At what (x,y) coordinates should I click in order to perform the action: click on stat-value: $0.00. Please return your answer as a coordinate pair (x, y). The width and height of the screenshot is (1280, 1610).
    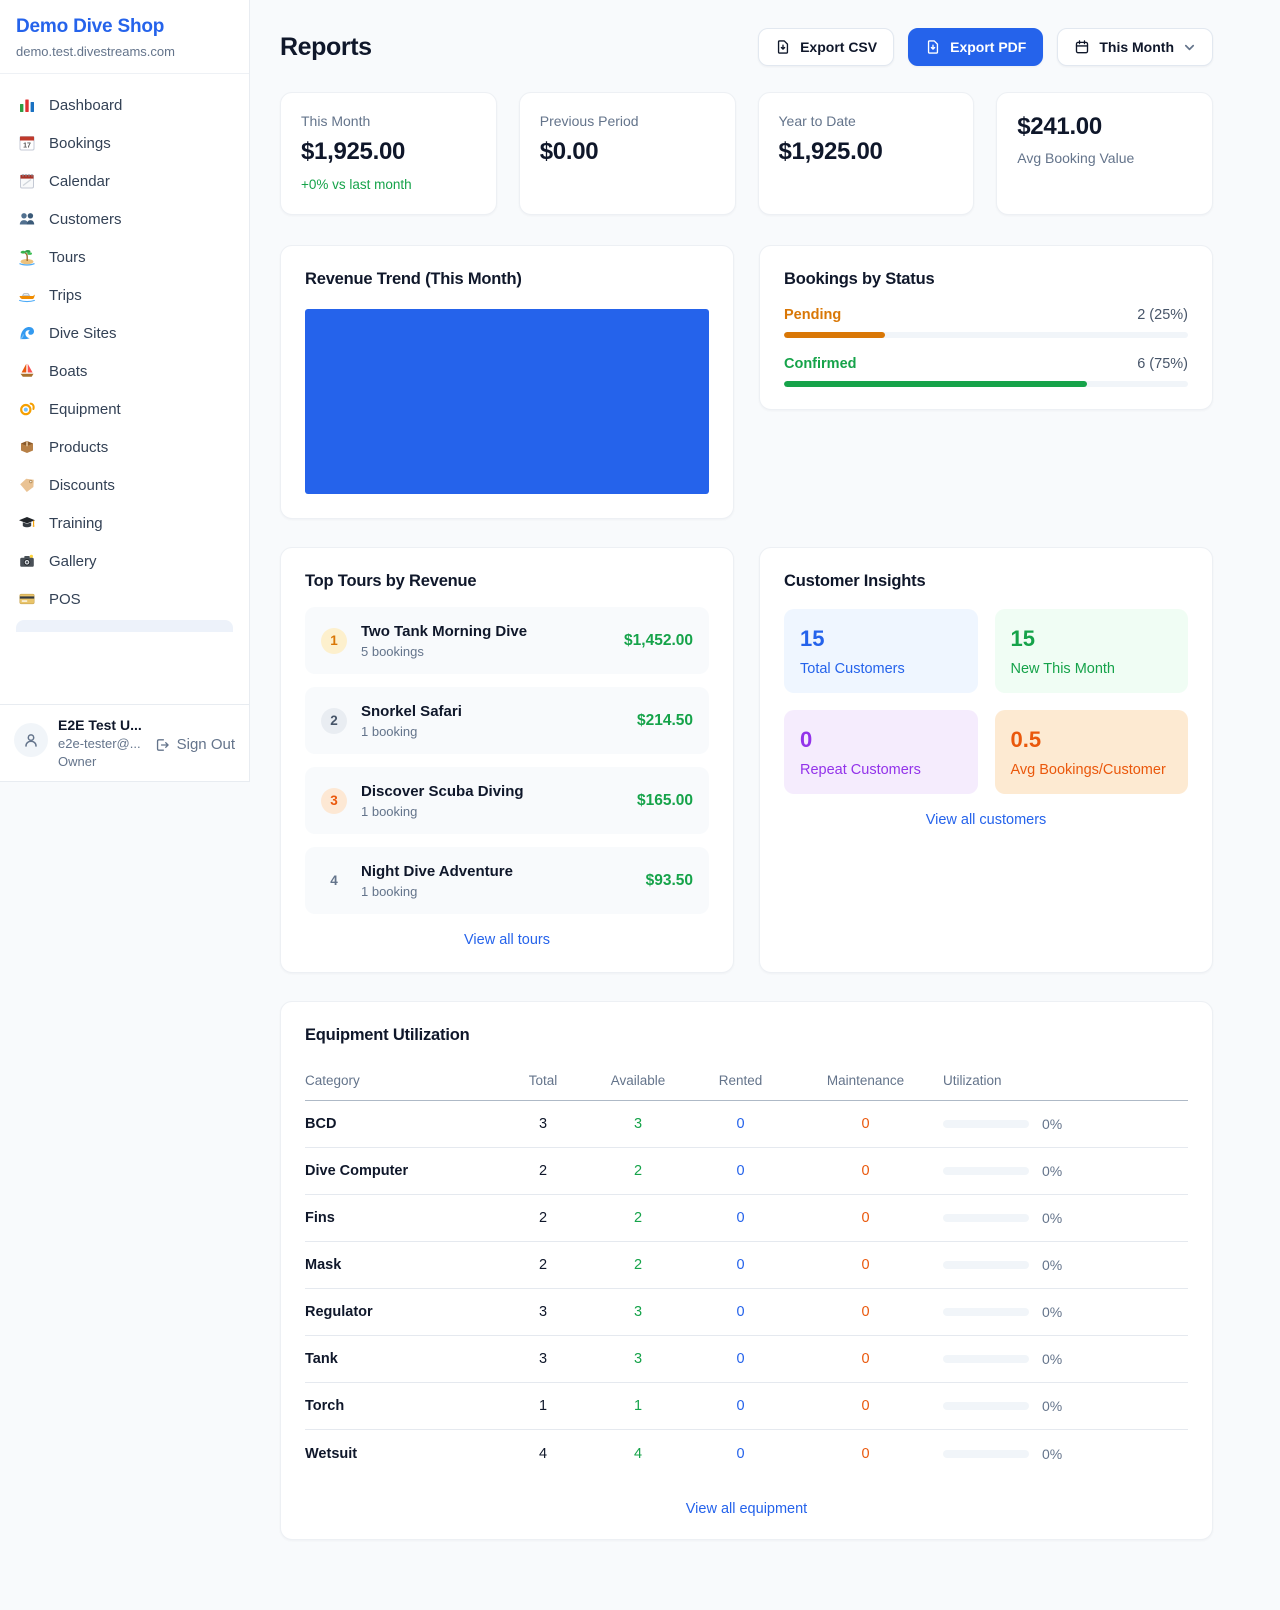
    Looking at the image, I should click on (569, 151).